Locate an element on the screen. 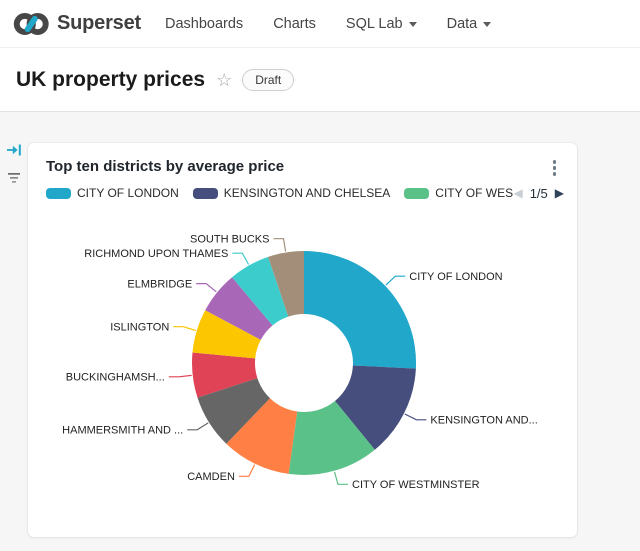  legend-label: CITY OF WES is located at coordinates (474, 193).